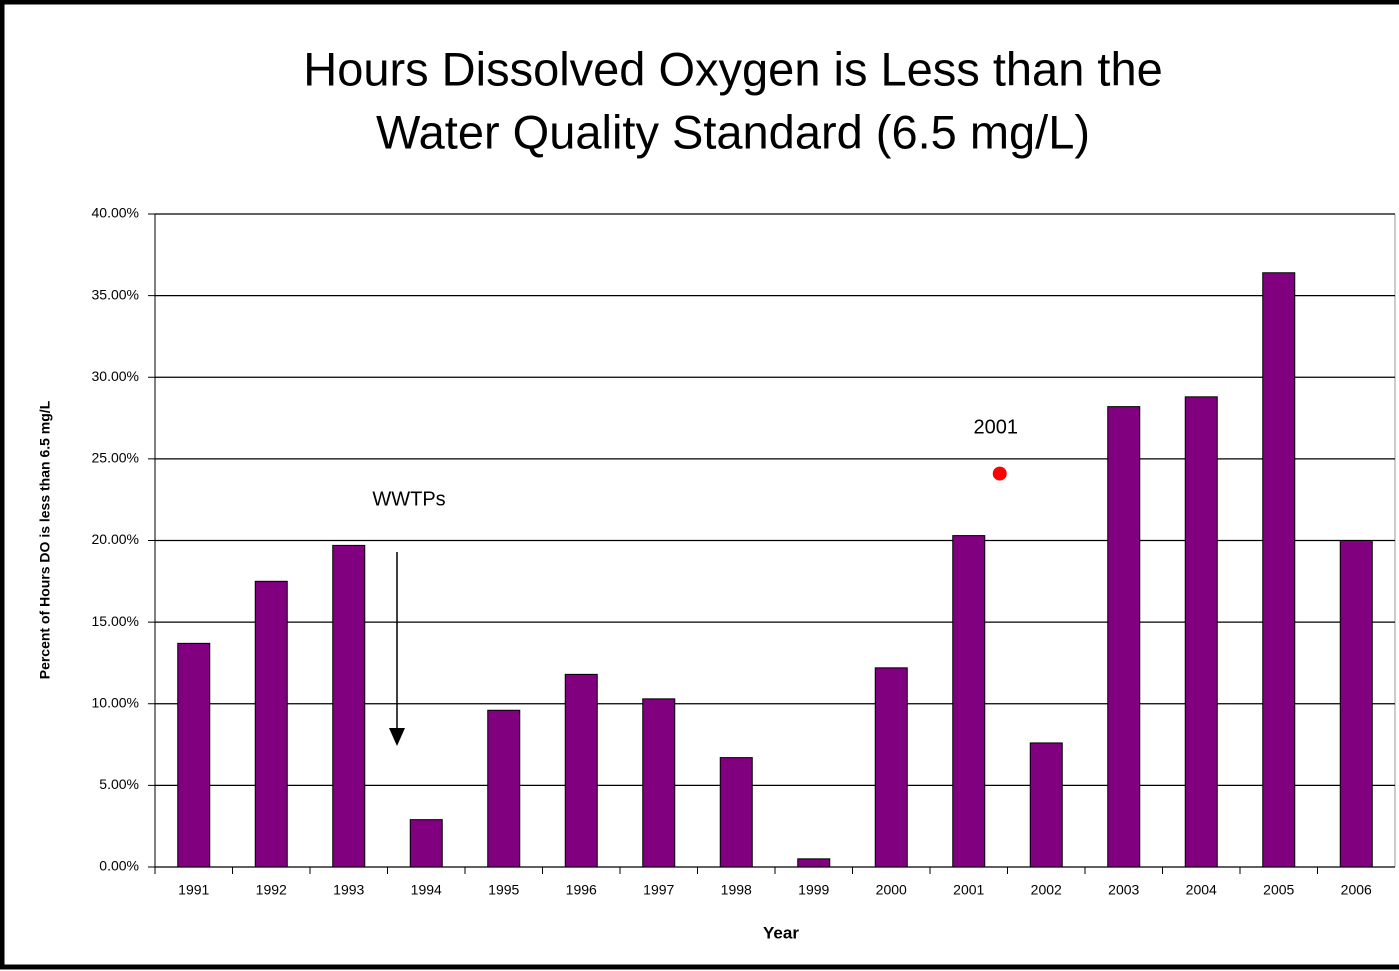  What do you see at coordinates (1356, 890) in the screenshot?
I see `x-tick-label: 2006` at bounding box center [1356, 890].